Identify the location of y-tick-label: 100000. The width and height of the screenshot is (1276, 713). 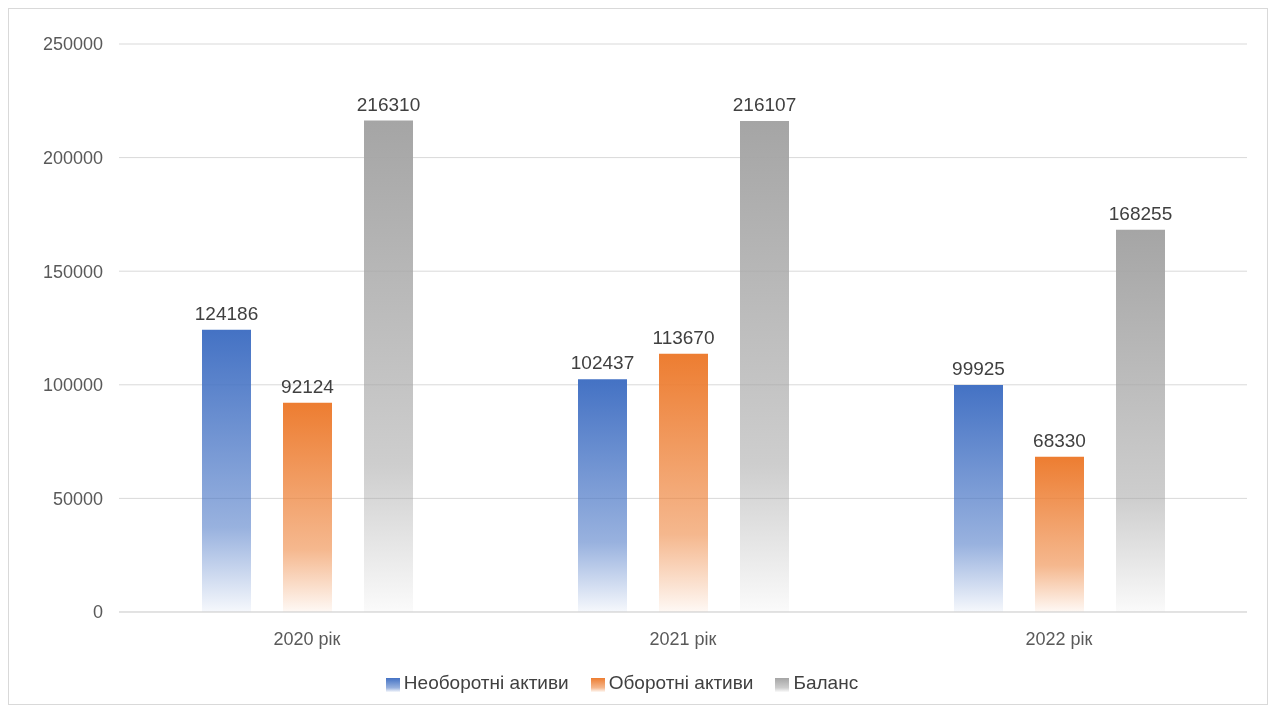
(72, 385).